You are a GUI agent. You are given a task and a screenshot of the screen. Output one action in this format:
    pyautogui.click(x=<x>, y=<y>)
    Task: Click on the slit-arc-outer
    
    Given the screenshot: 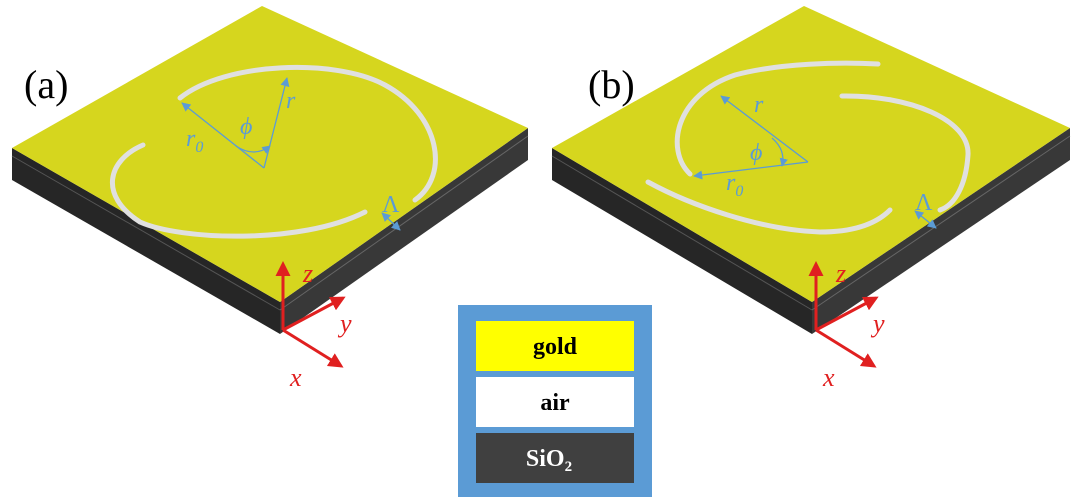 What is the action you would take?
    pyautogui.click(x=777, y=118)
    